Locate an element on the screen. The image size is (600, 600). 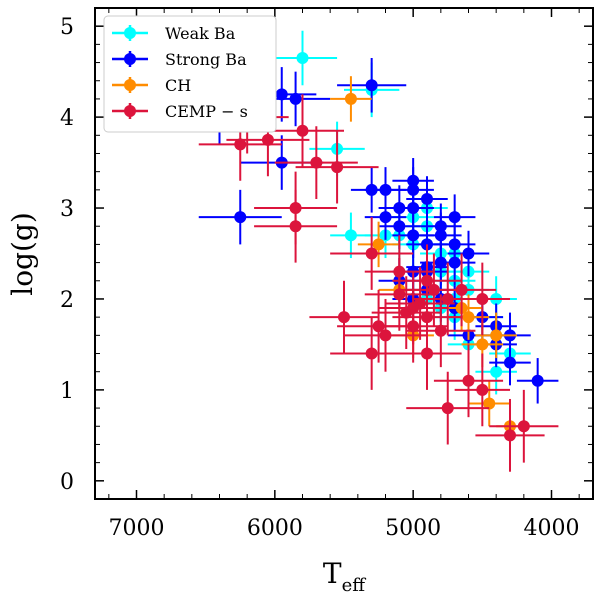
y-axis-label: log(g) is located at coordinates (22, 254).